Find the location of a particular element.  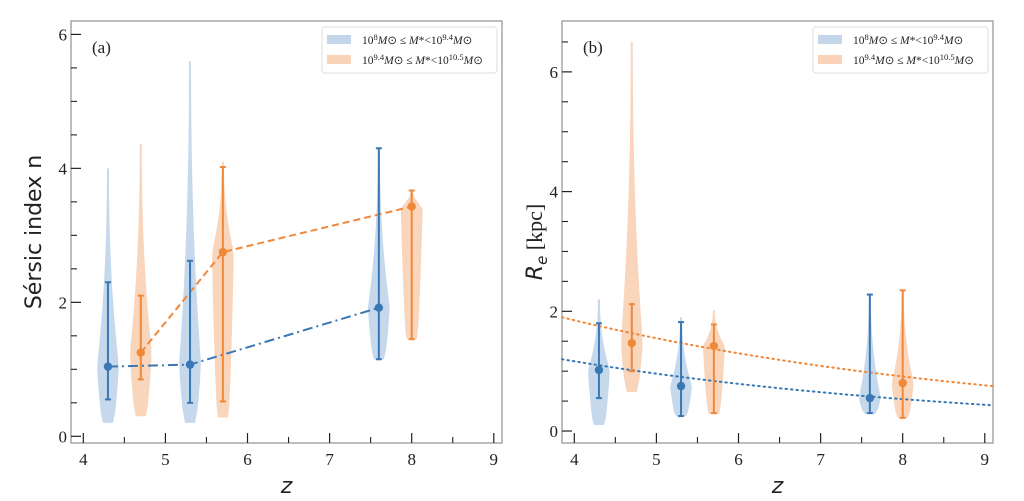

trend-line-orange is located at coordinates (276, 279).